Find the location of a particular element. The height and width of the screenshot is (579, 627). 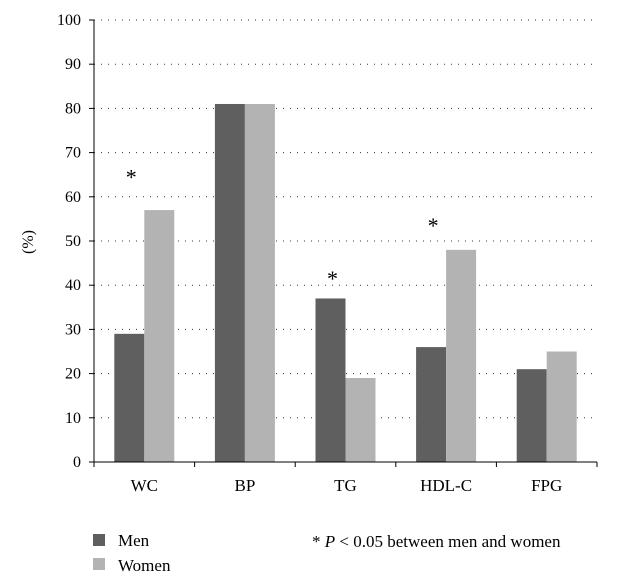

y-tick-label: 30 is located at coordinates (73, 329).